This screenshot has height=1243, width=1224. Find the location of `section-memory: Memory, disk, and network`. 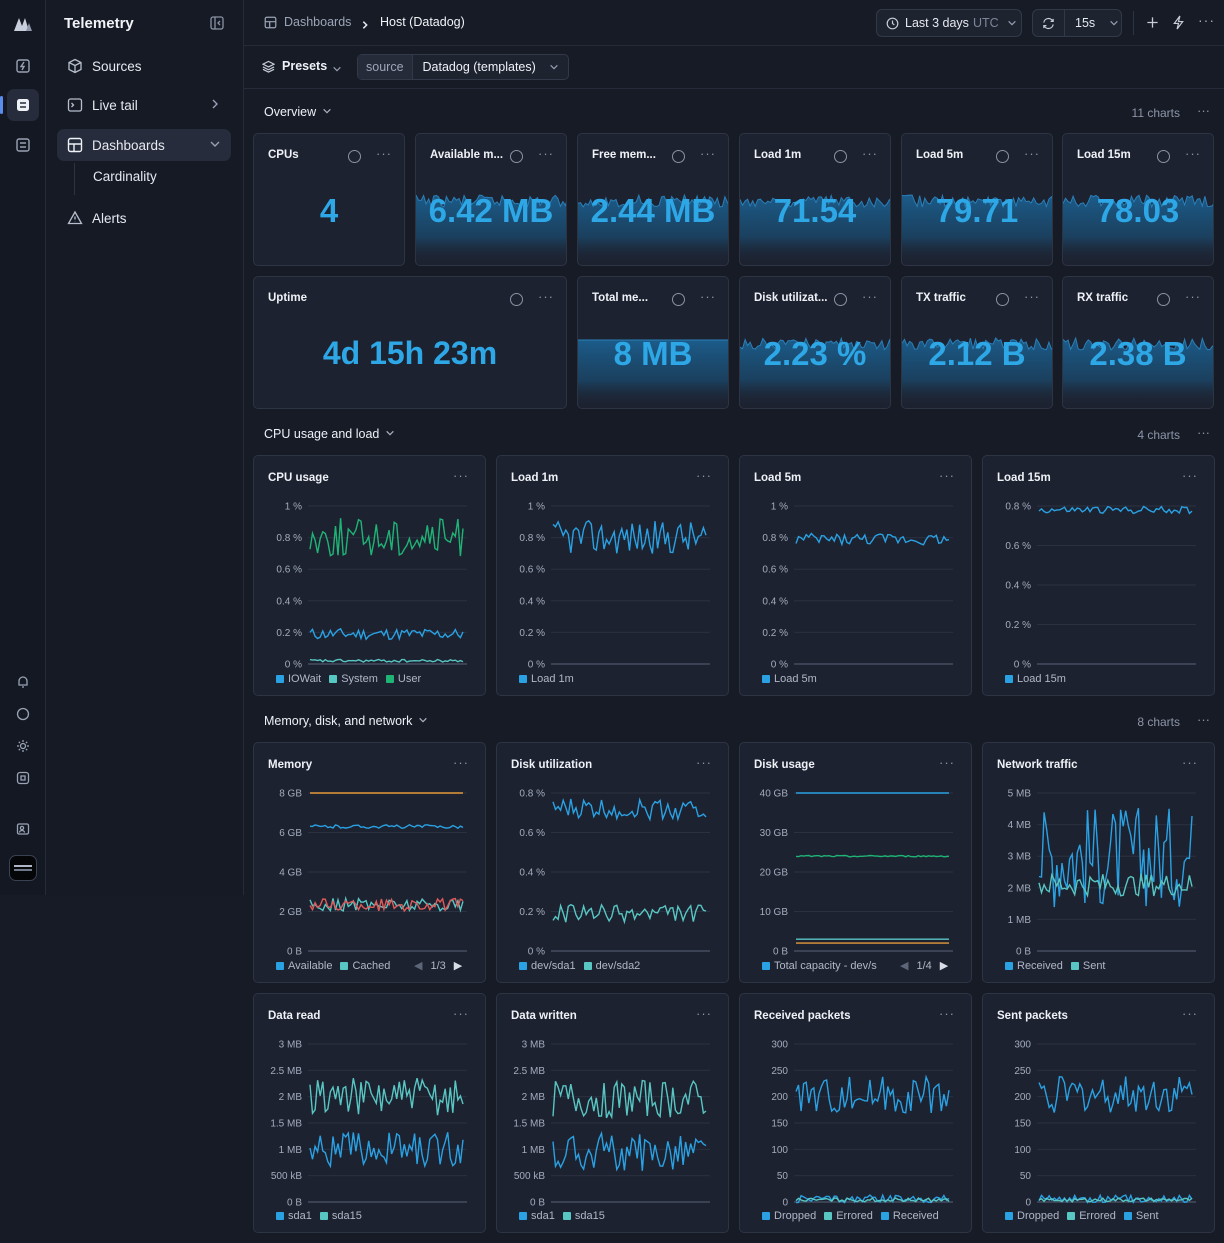

section-memory: Memory, disk, and network is located at coordinates (346, 721).